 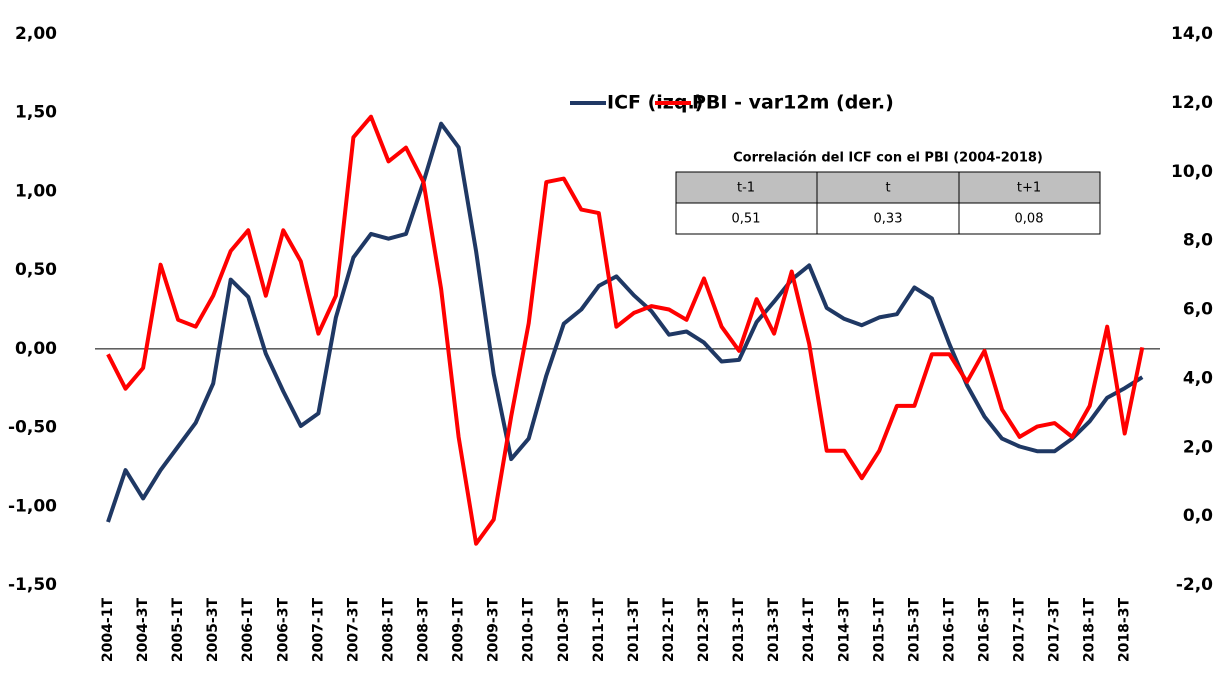 What do you see at coordinates (1192, 172) in the screenshot?
I see `y2-tick-label: 10,0` at bounding box center [1192, 172].